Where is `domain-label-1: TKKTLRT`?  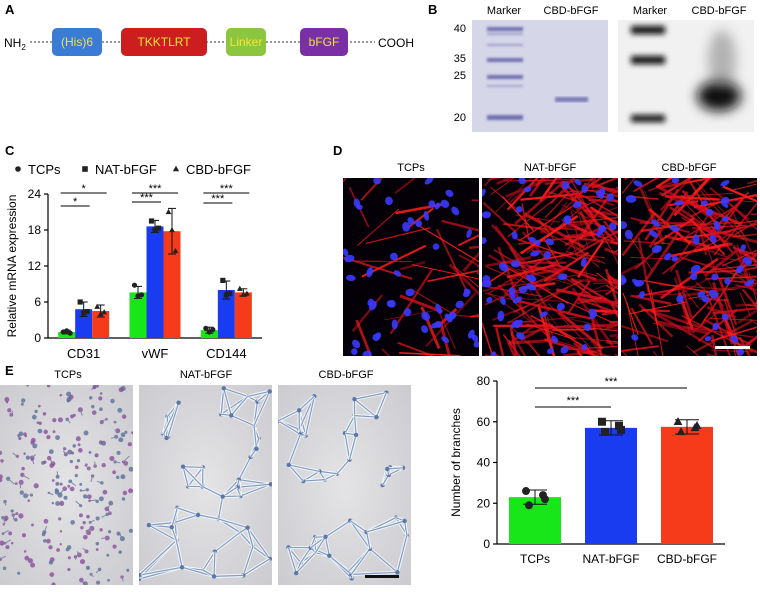
domain-label-1: TKKTLRT is located at coordinates (164, 42).